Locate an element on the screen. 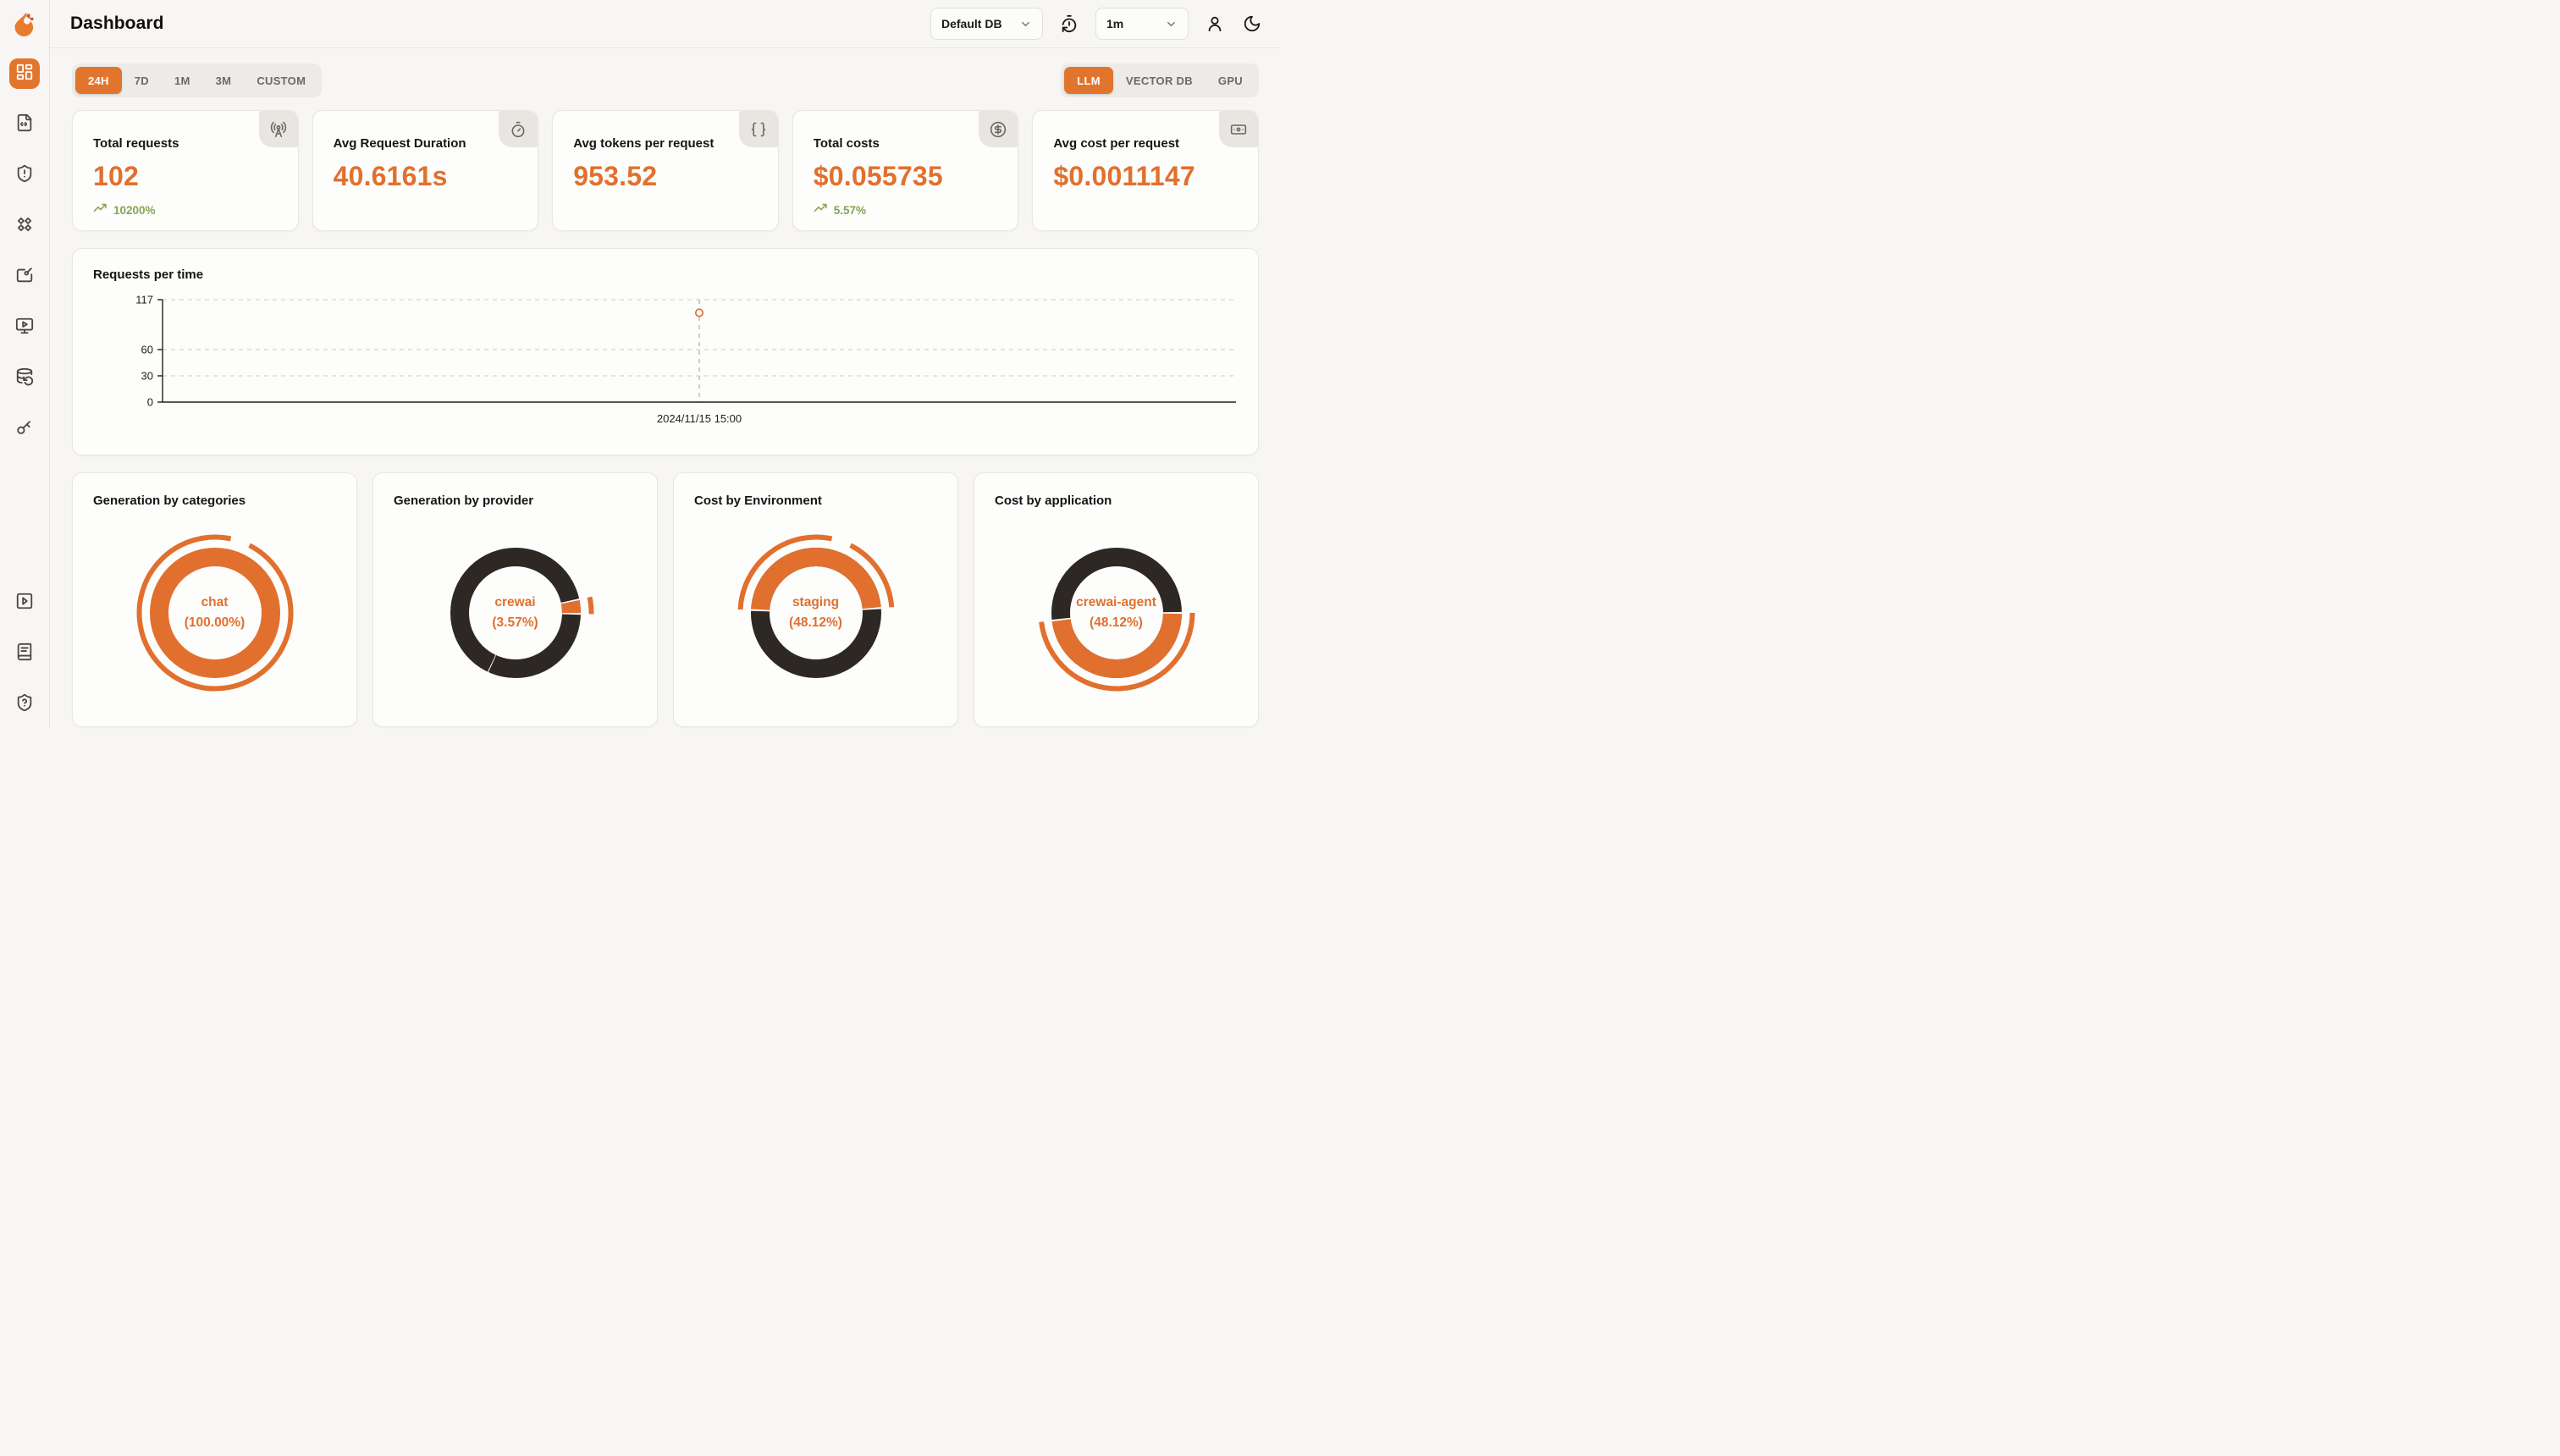  header-controls: Default DB 1m is located at coordinates (1096, 24).